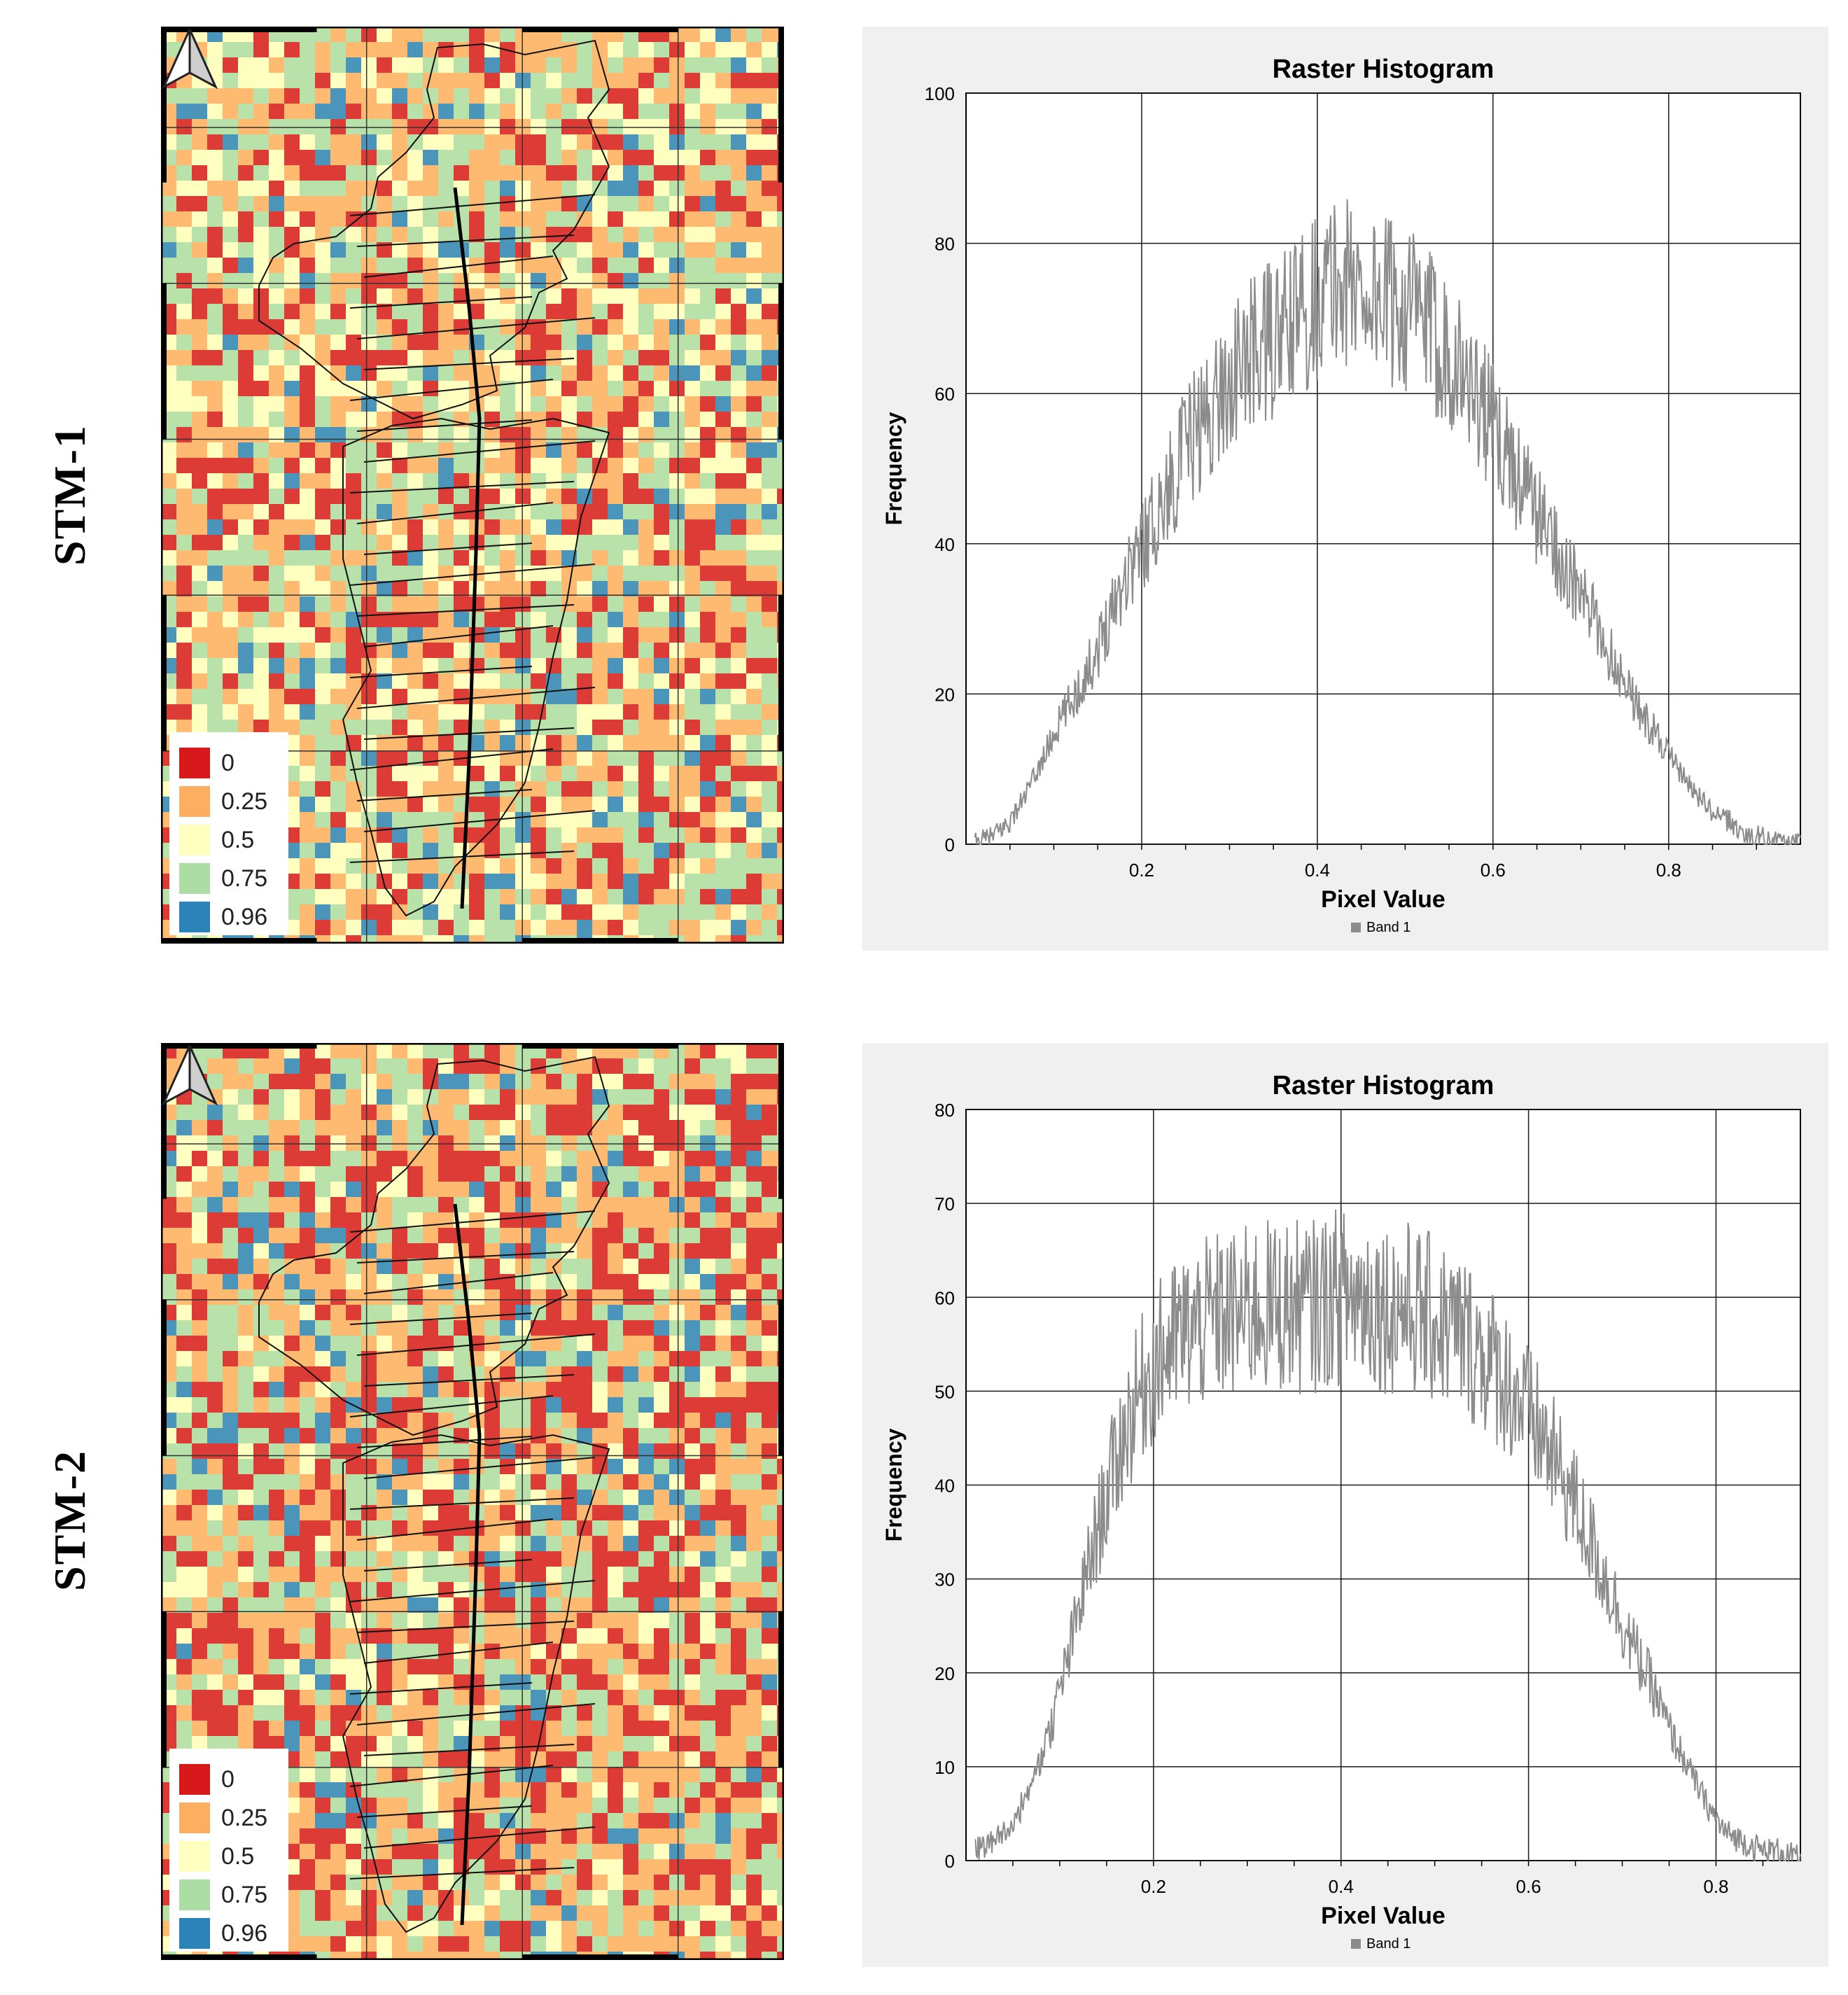 This screenshot has height=1995, width=1848. What do you see at coordinates (1387, 522) in the screenshot?
I see `series-band-1-line` at bounding box center [1387, 522].